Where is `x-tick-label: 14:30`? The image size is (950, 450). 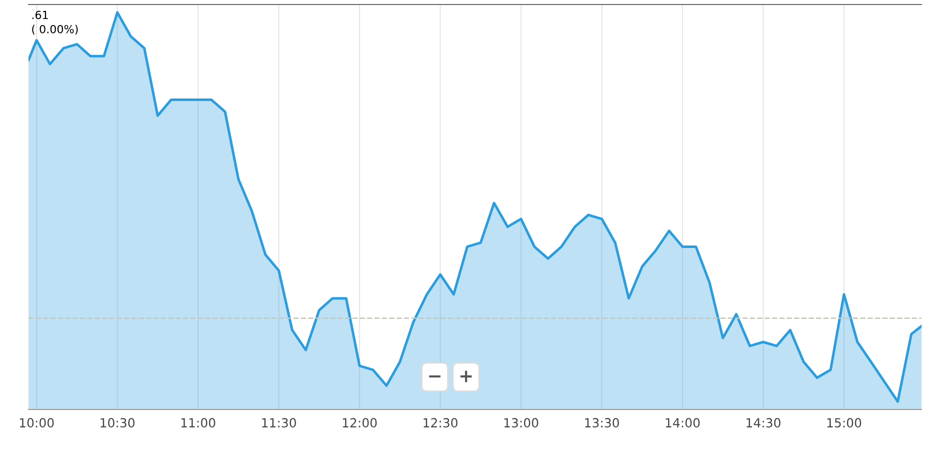
x-tick-label: 14:30 is located at coordinates (763, 423).